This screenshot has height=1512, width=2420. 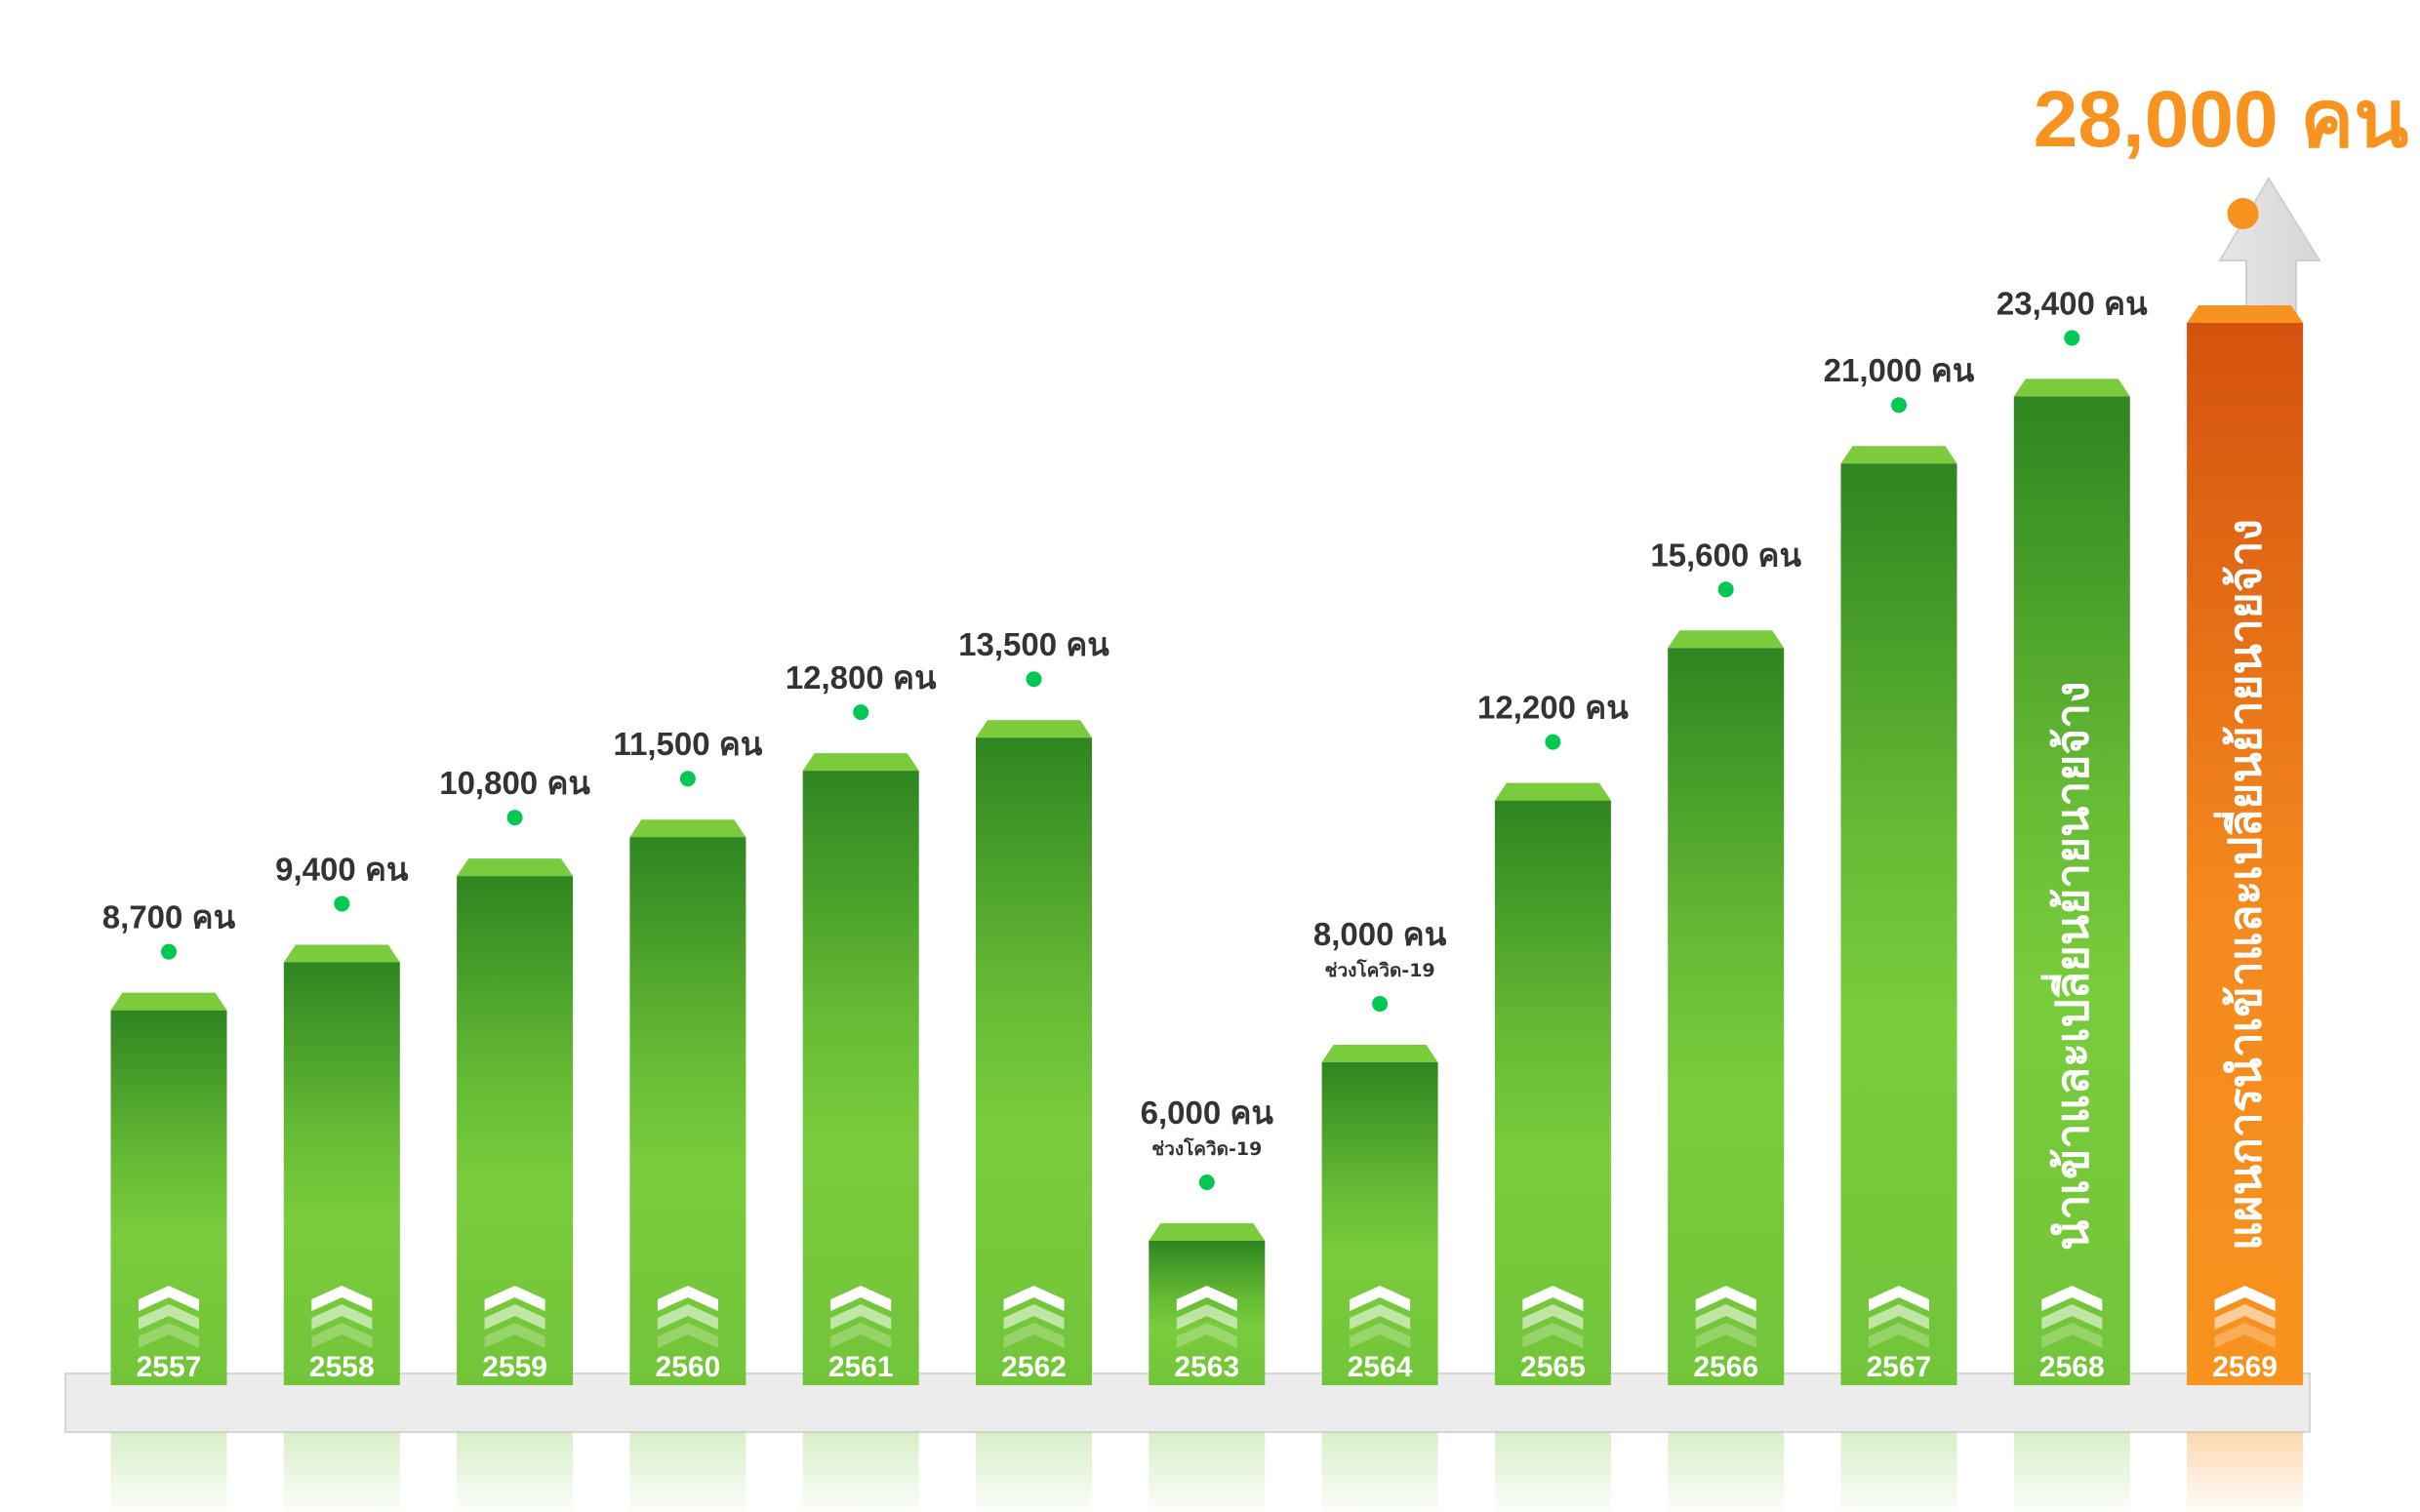 I want to click on bar-group: 2565 12,200 คน, so click(x=1553, y=1101).